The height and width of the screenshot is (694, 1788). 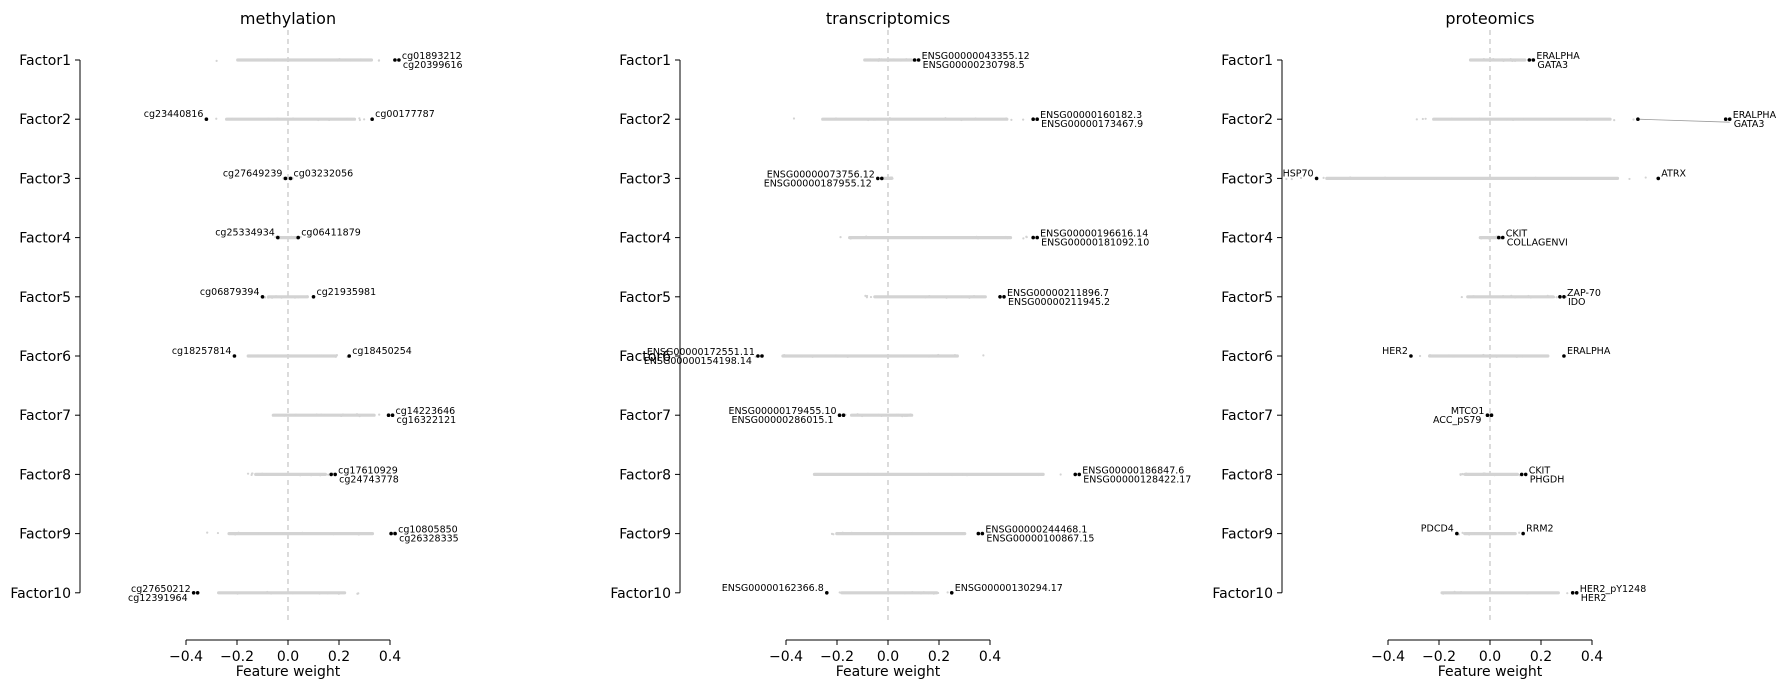 I want to click on leader-line, so click(x=1683, y=120).